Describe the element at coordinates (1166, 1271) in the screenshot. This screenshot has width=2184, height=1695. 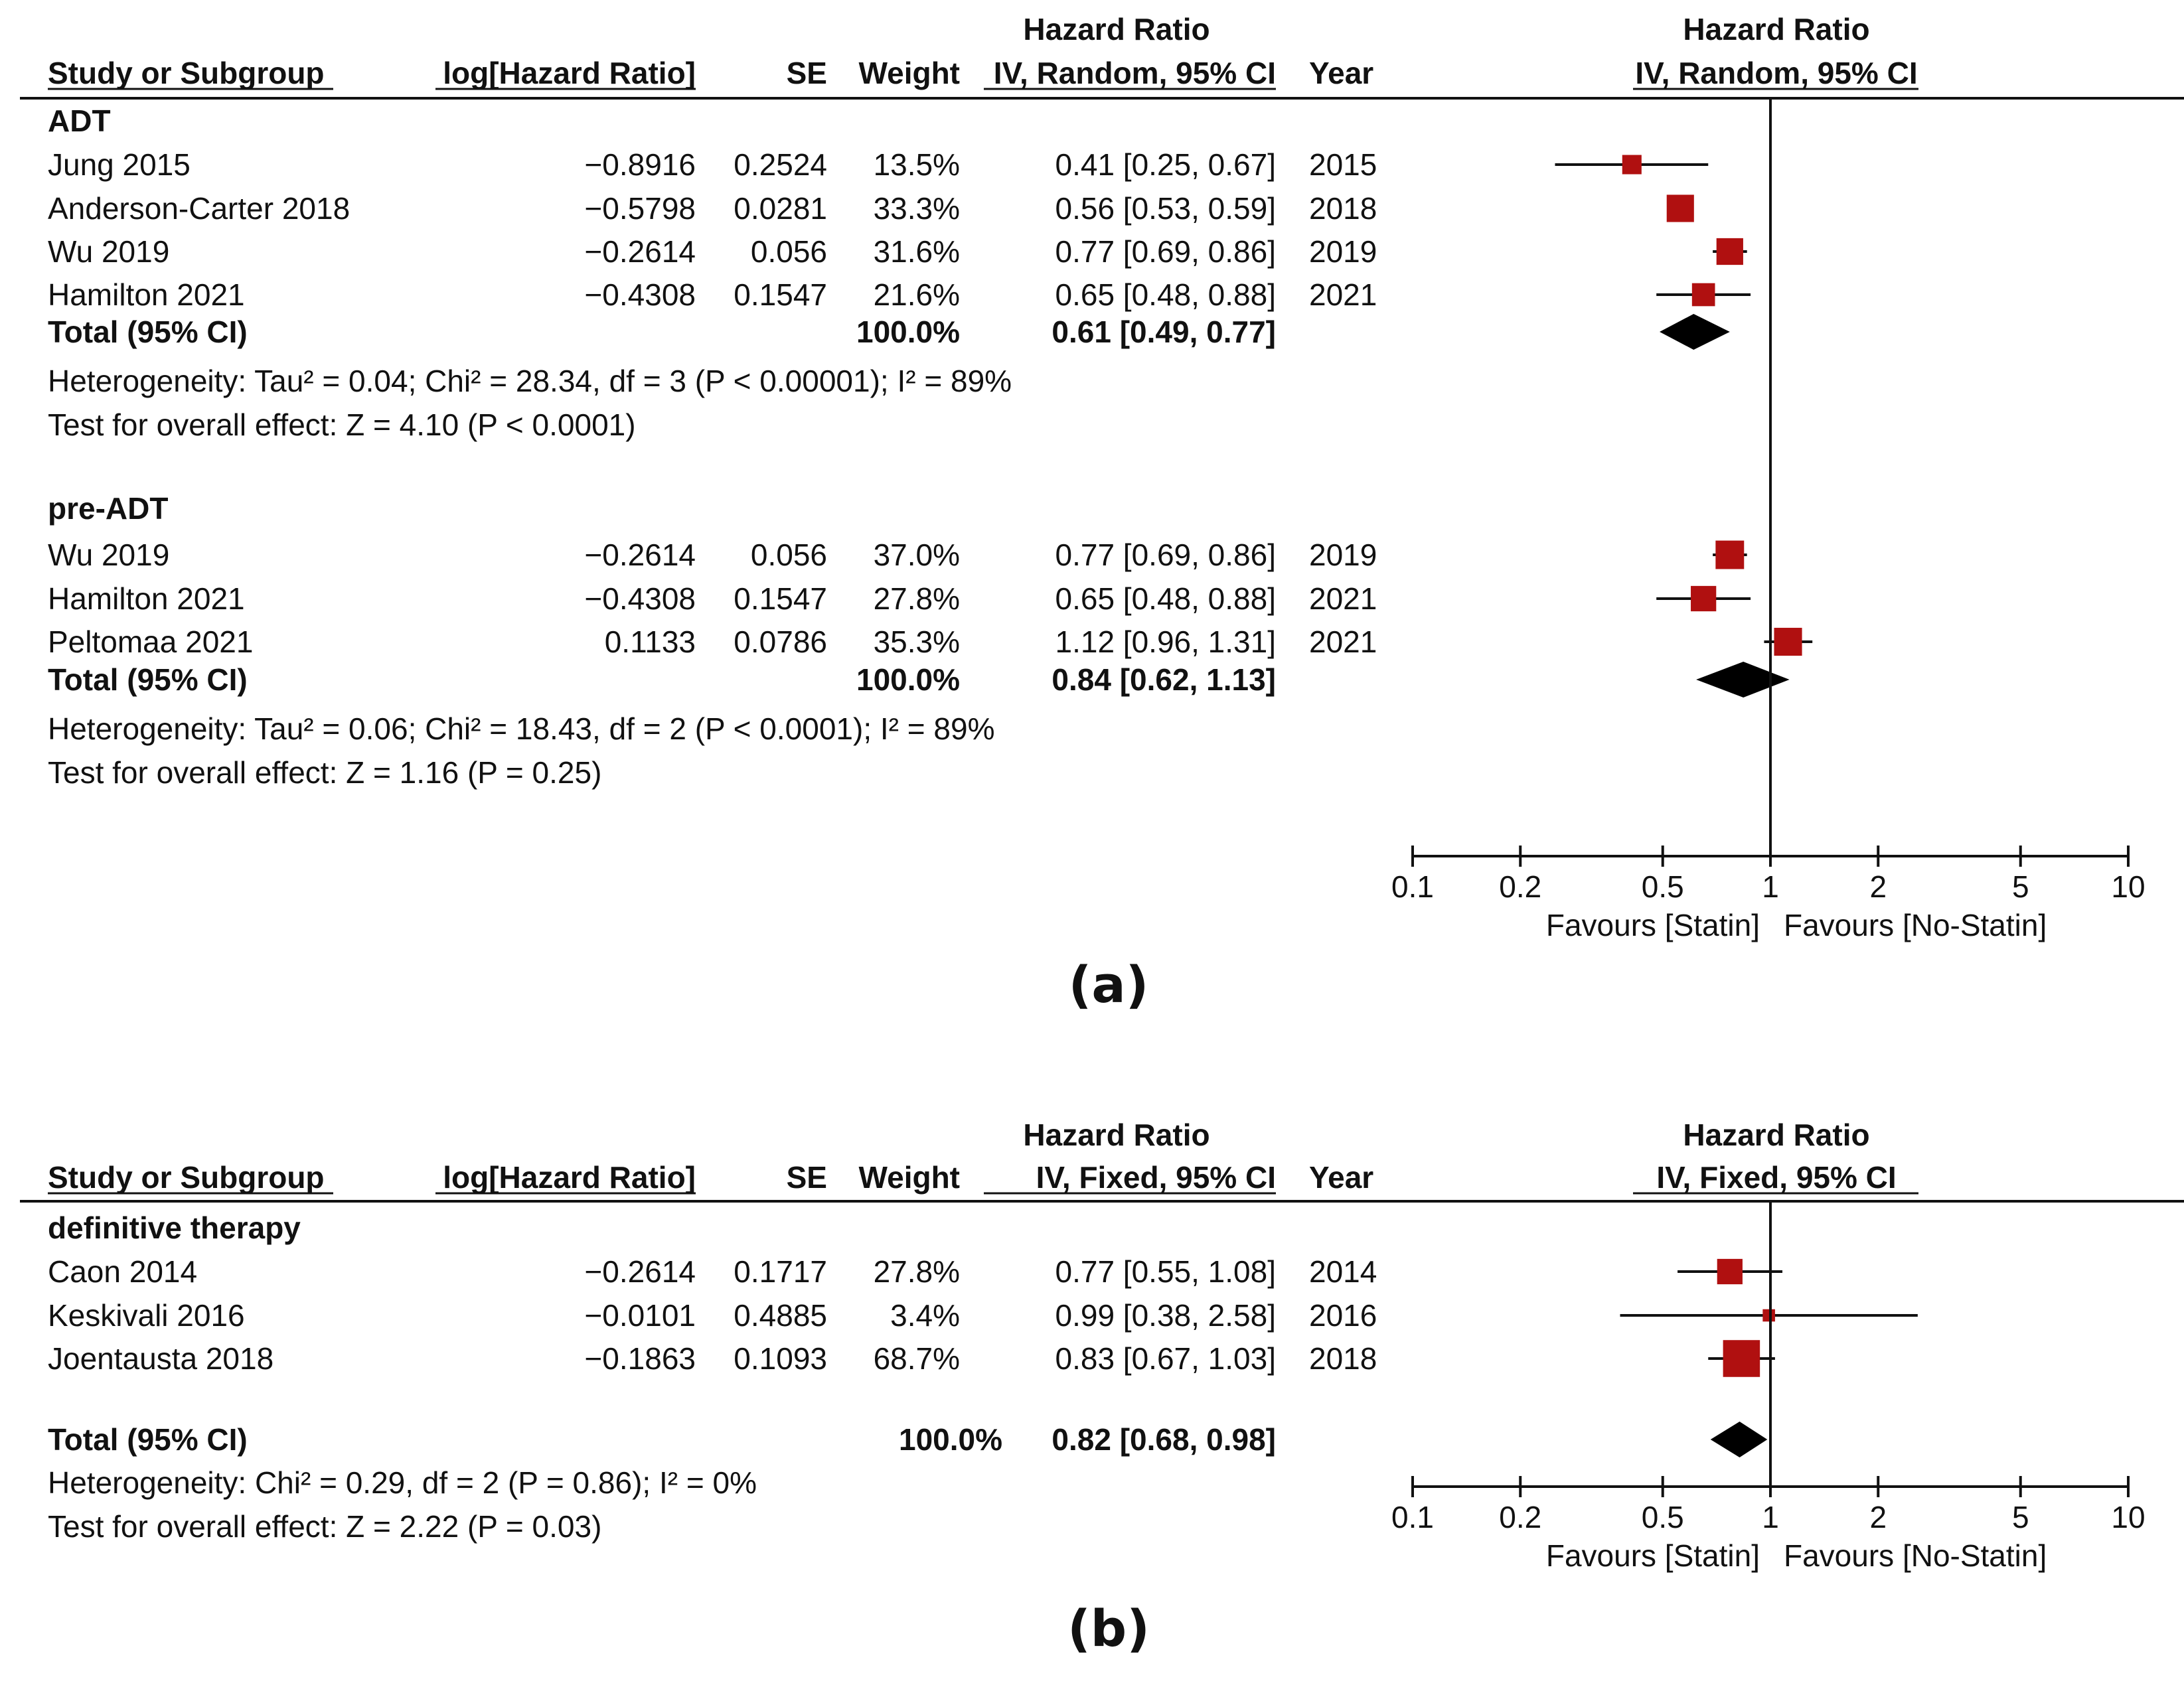
I see `study-ci: 0.77 [0.55, 1.08]` at that location.